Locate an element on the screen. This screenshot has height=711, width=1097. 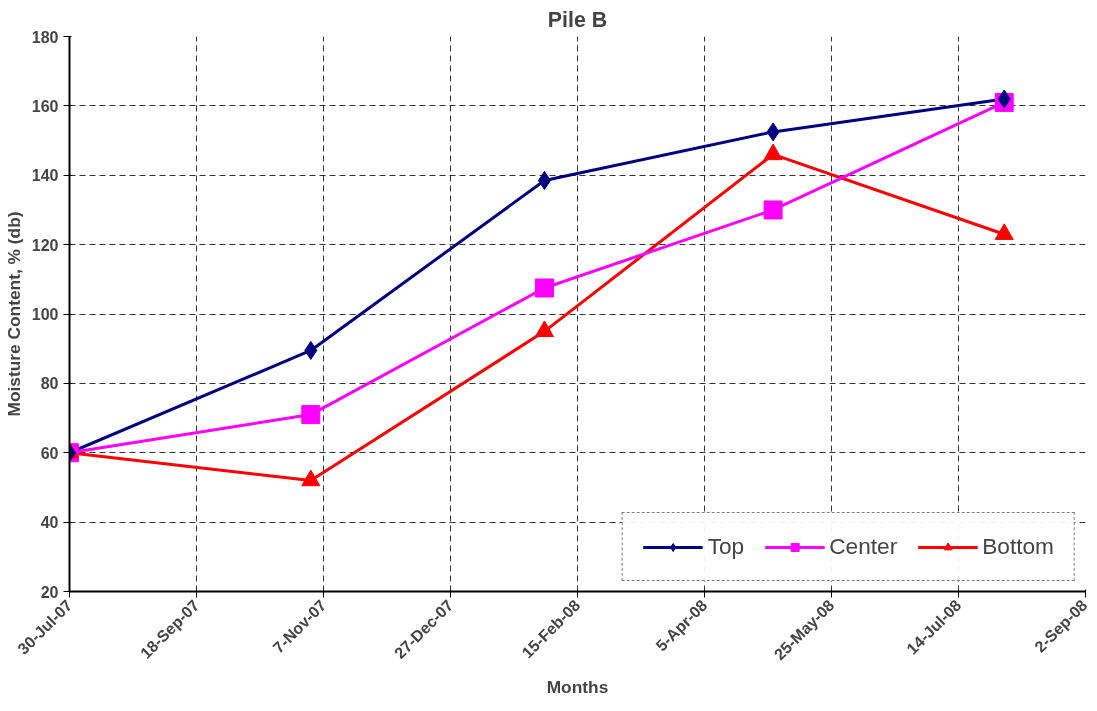
y-tick-label: 120 is located at coordinates (45, 245).